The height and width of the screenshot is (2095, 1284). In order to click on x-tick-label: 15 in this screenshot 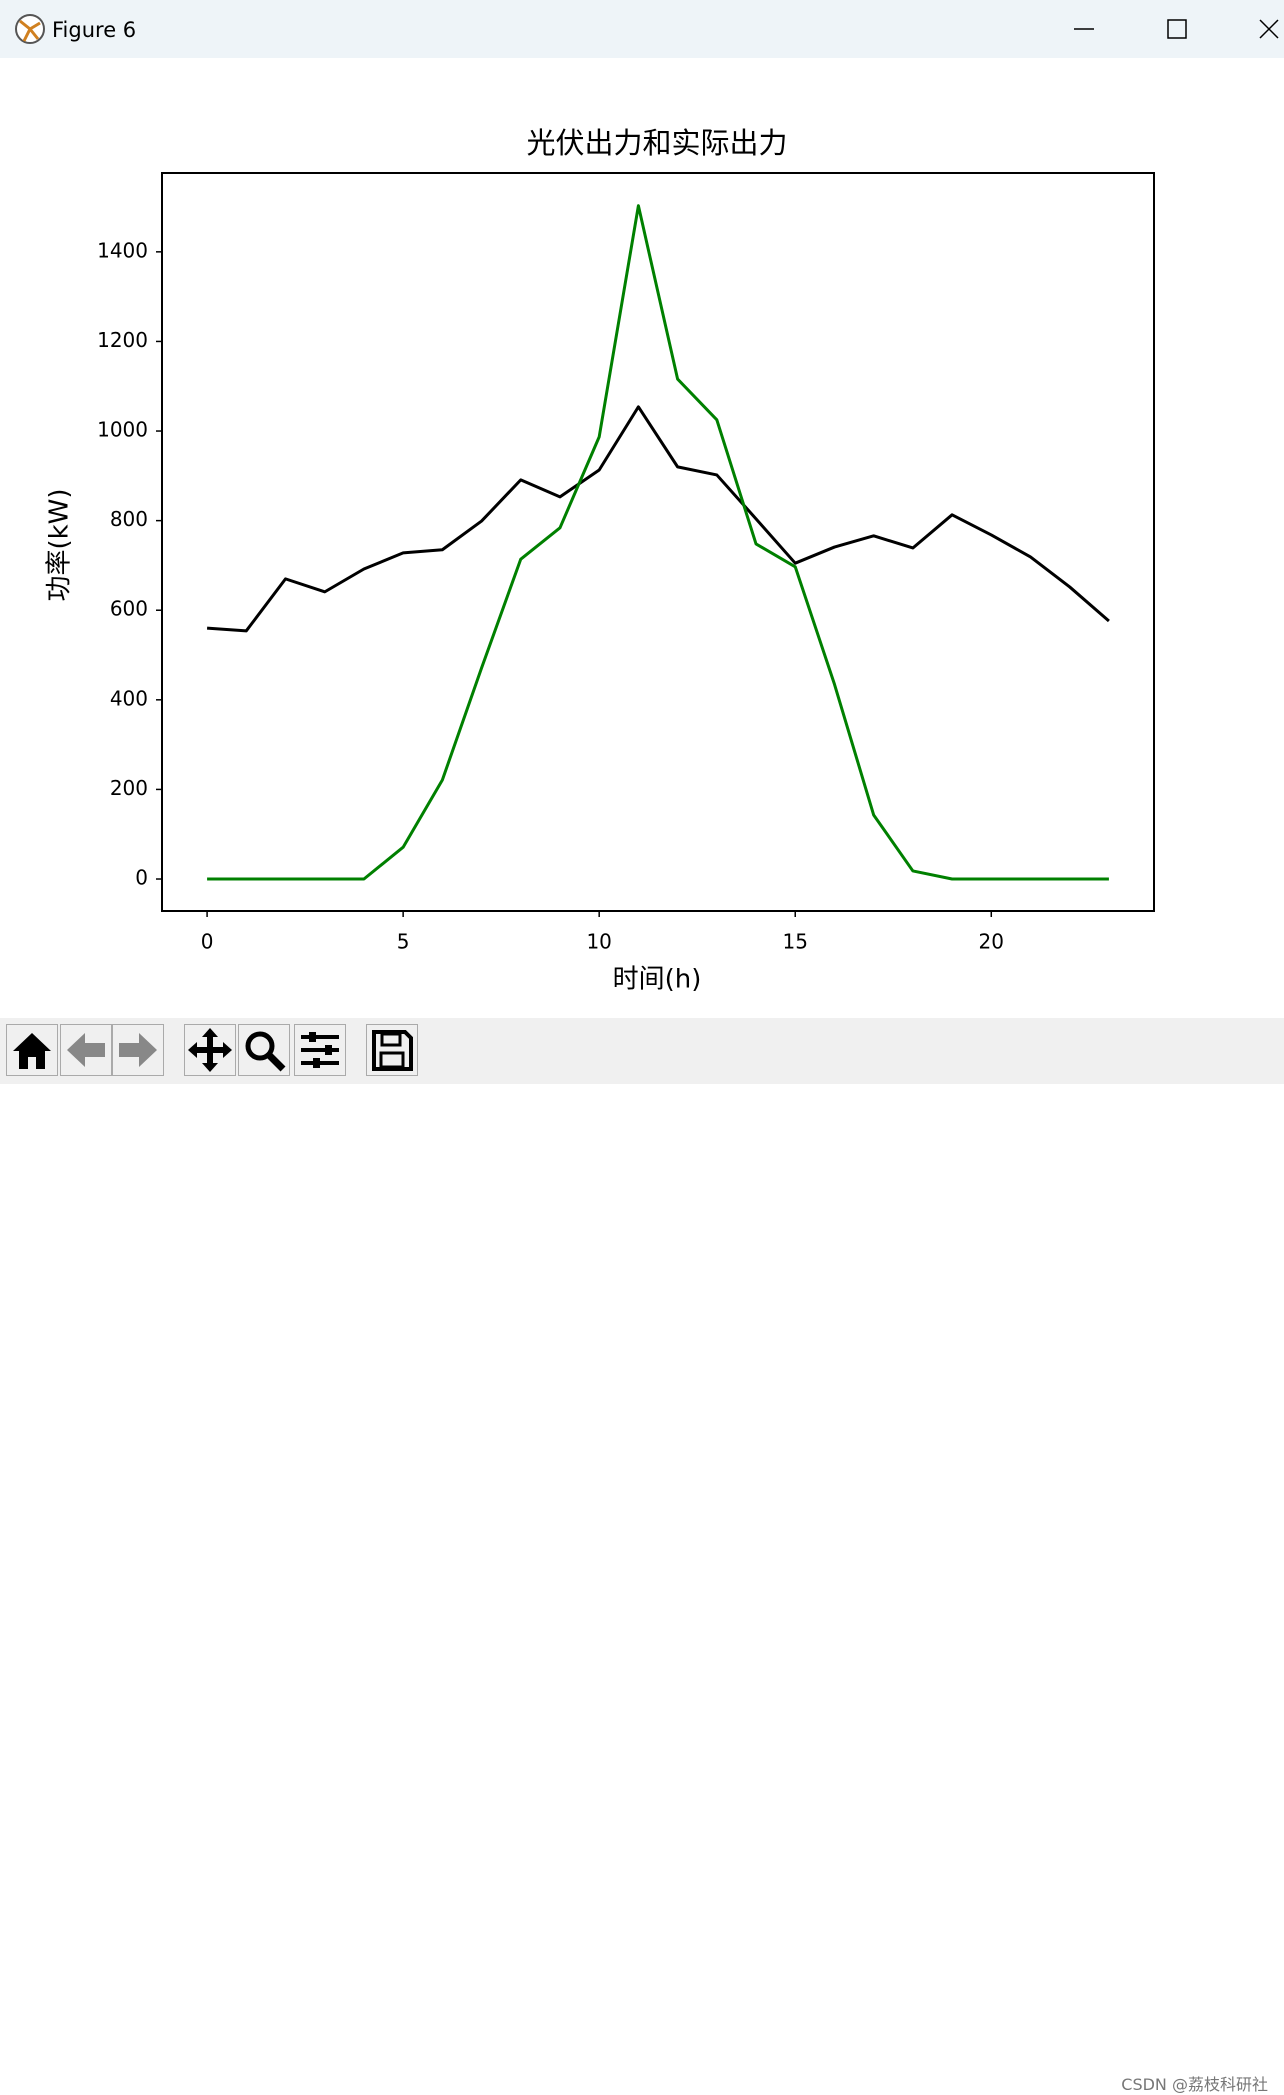, I will do `click(795, 942)`.